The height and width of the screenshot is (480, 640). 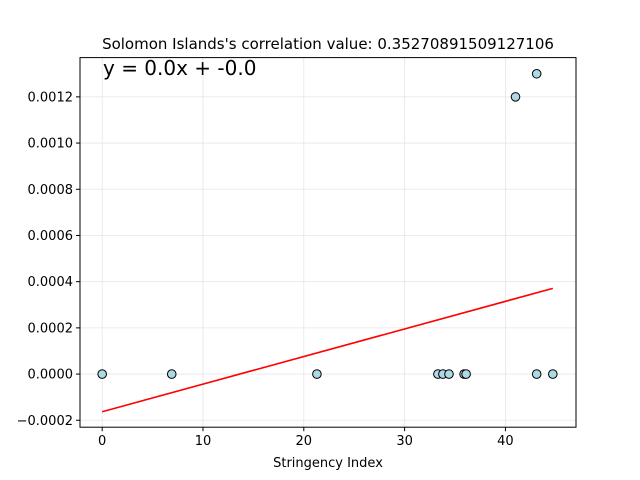 What do you see at coordinates (45, 421) in the screenshot?
I see `y-tick-label: −0.0002` at bounding box center [45, 421].